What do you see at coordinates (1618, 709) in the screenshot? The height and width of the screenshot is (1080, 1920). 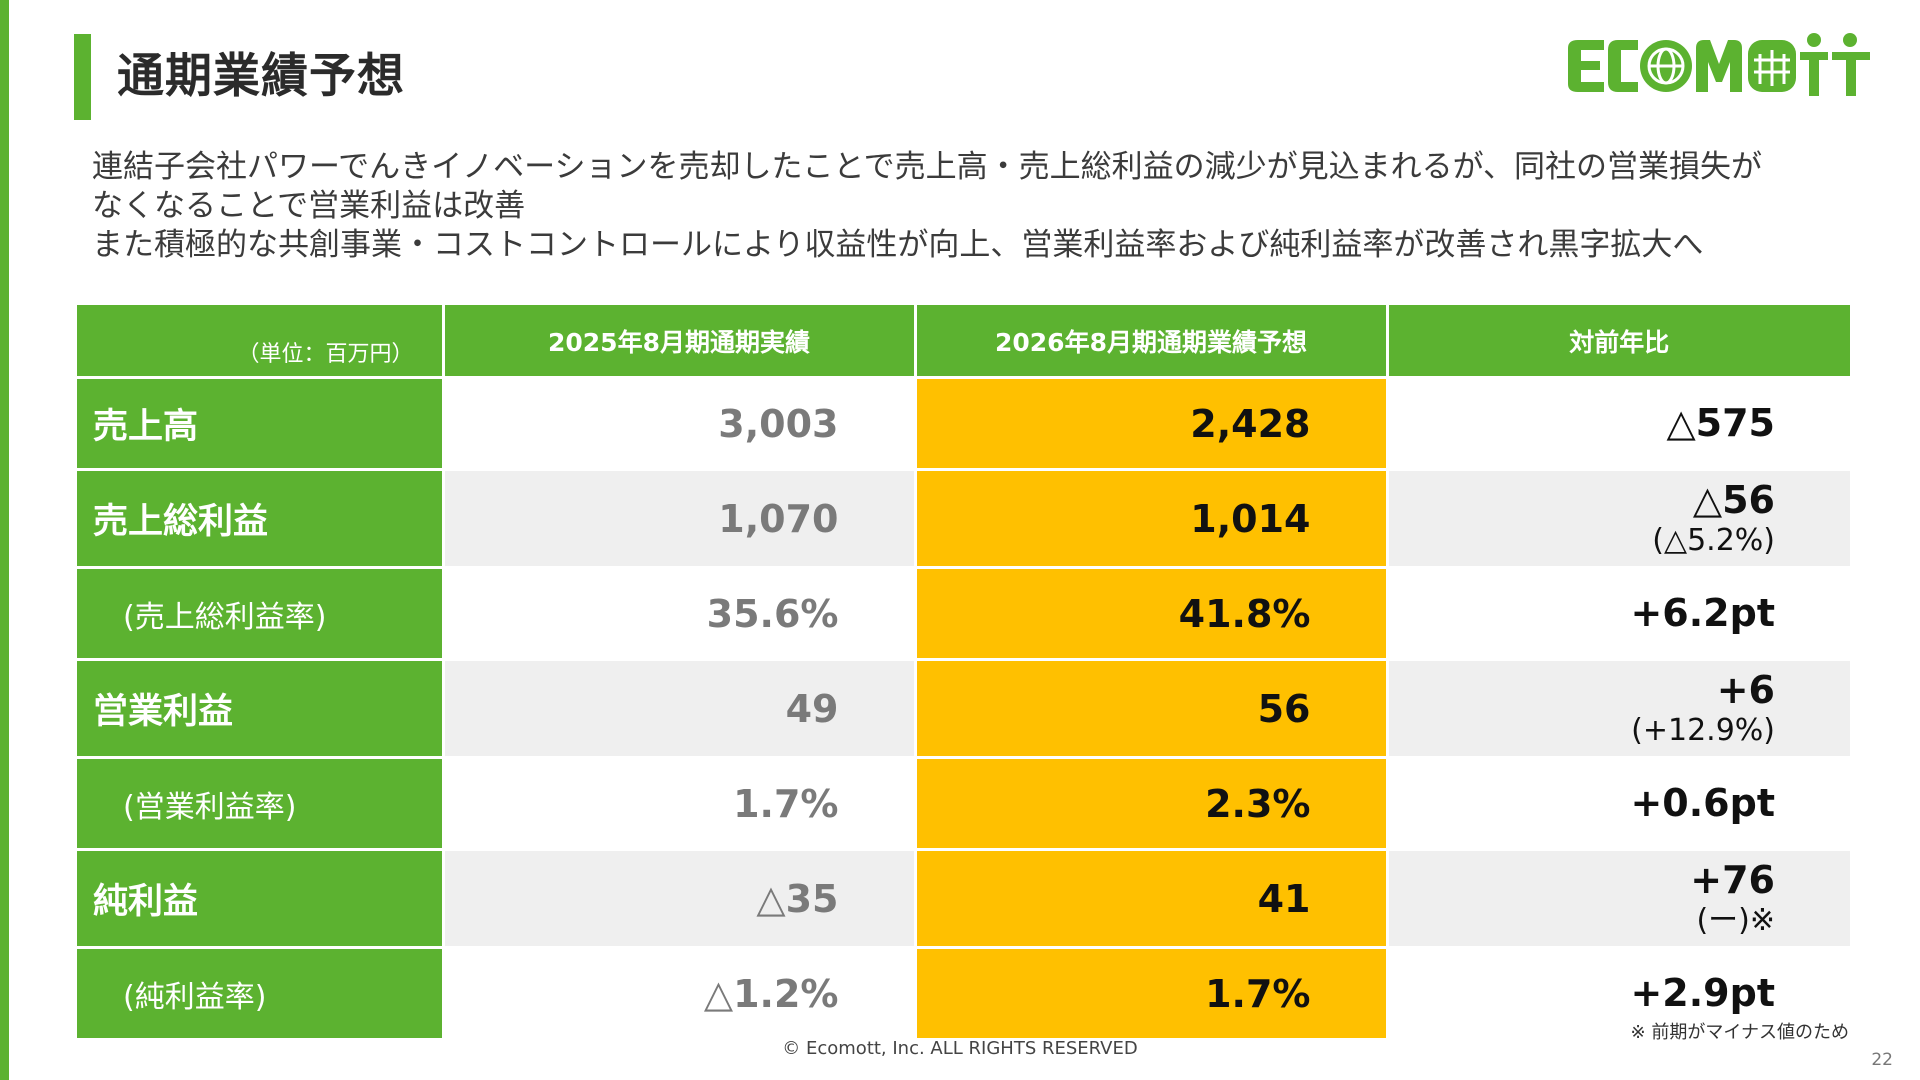 I see `yoy-cell: +6 (+12.9%)` at bounding box center [1618, 709].